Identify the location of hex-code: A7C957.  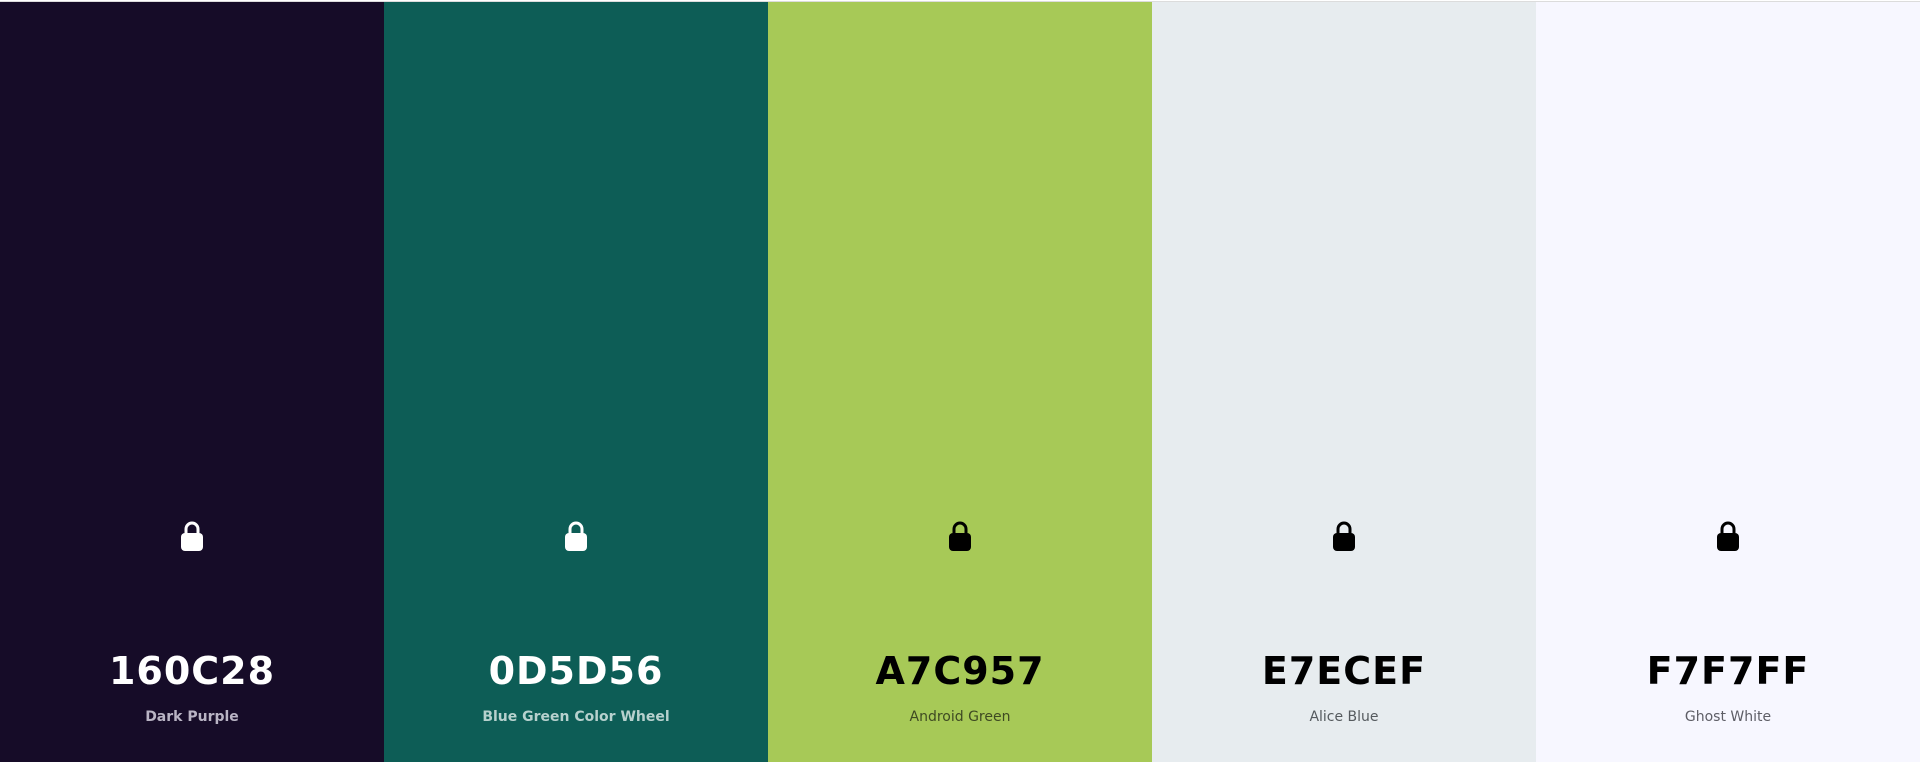
(960, 671).